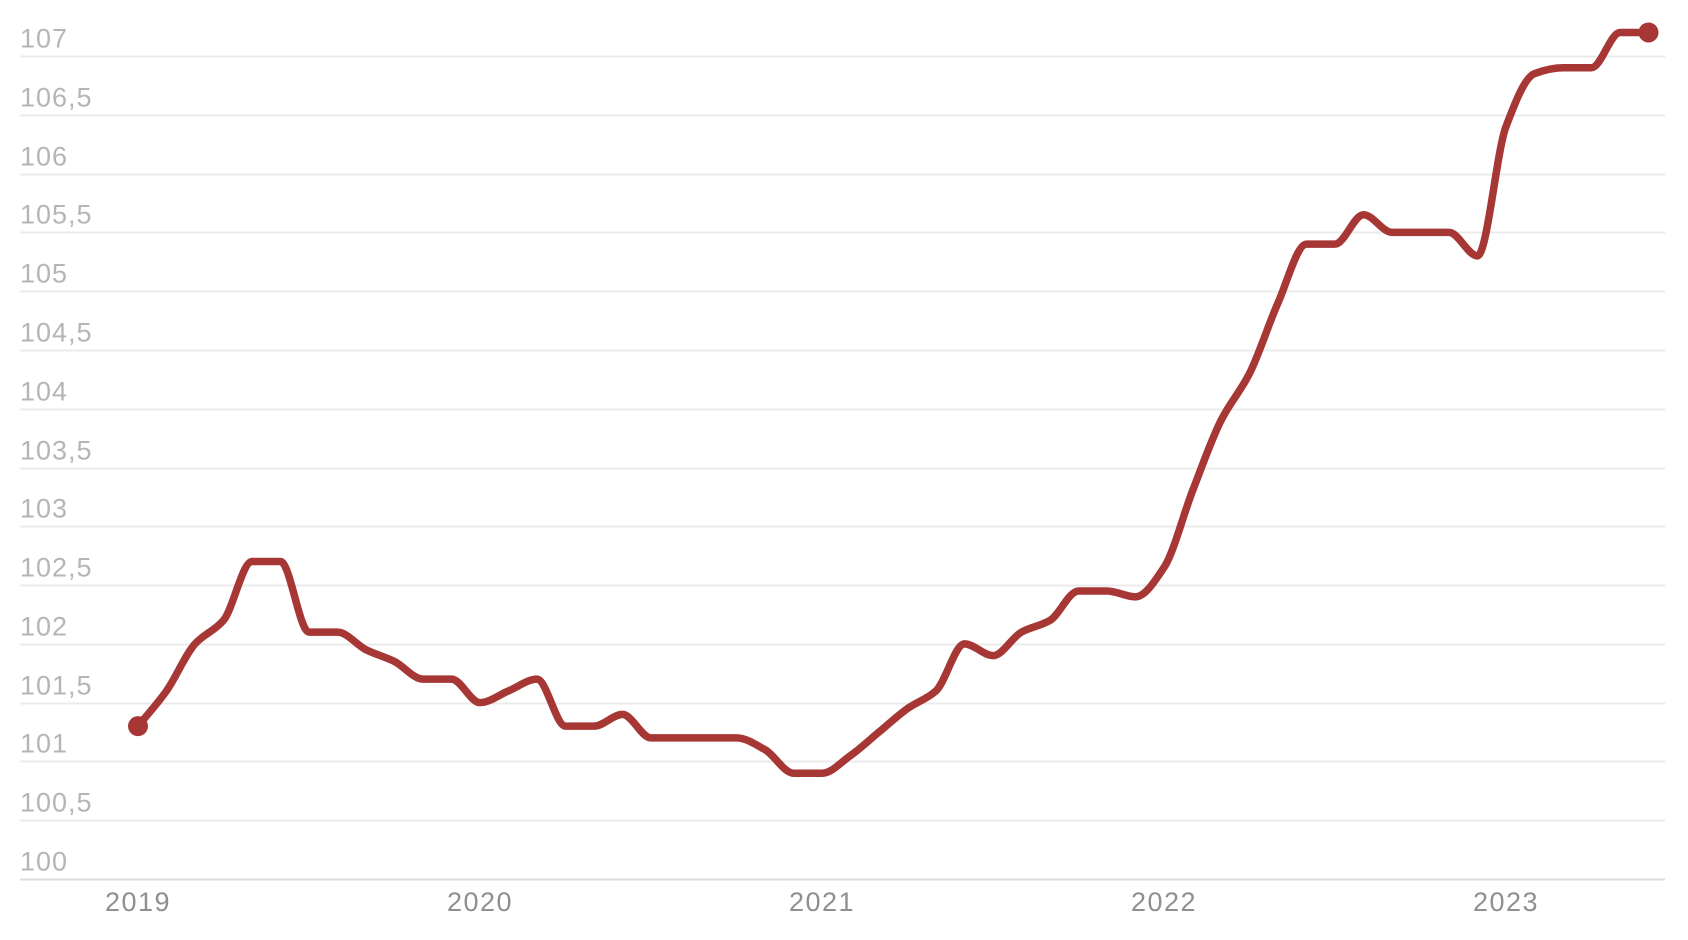 Image resolution: width=1688 pixels, height=940 pixels. Describe the element at coordinates (44, 274) in the screenshot. I see `y-tick-label: 105` at that location.